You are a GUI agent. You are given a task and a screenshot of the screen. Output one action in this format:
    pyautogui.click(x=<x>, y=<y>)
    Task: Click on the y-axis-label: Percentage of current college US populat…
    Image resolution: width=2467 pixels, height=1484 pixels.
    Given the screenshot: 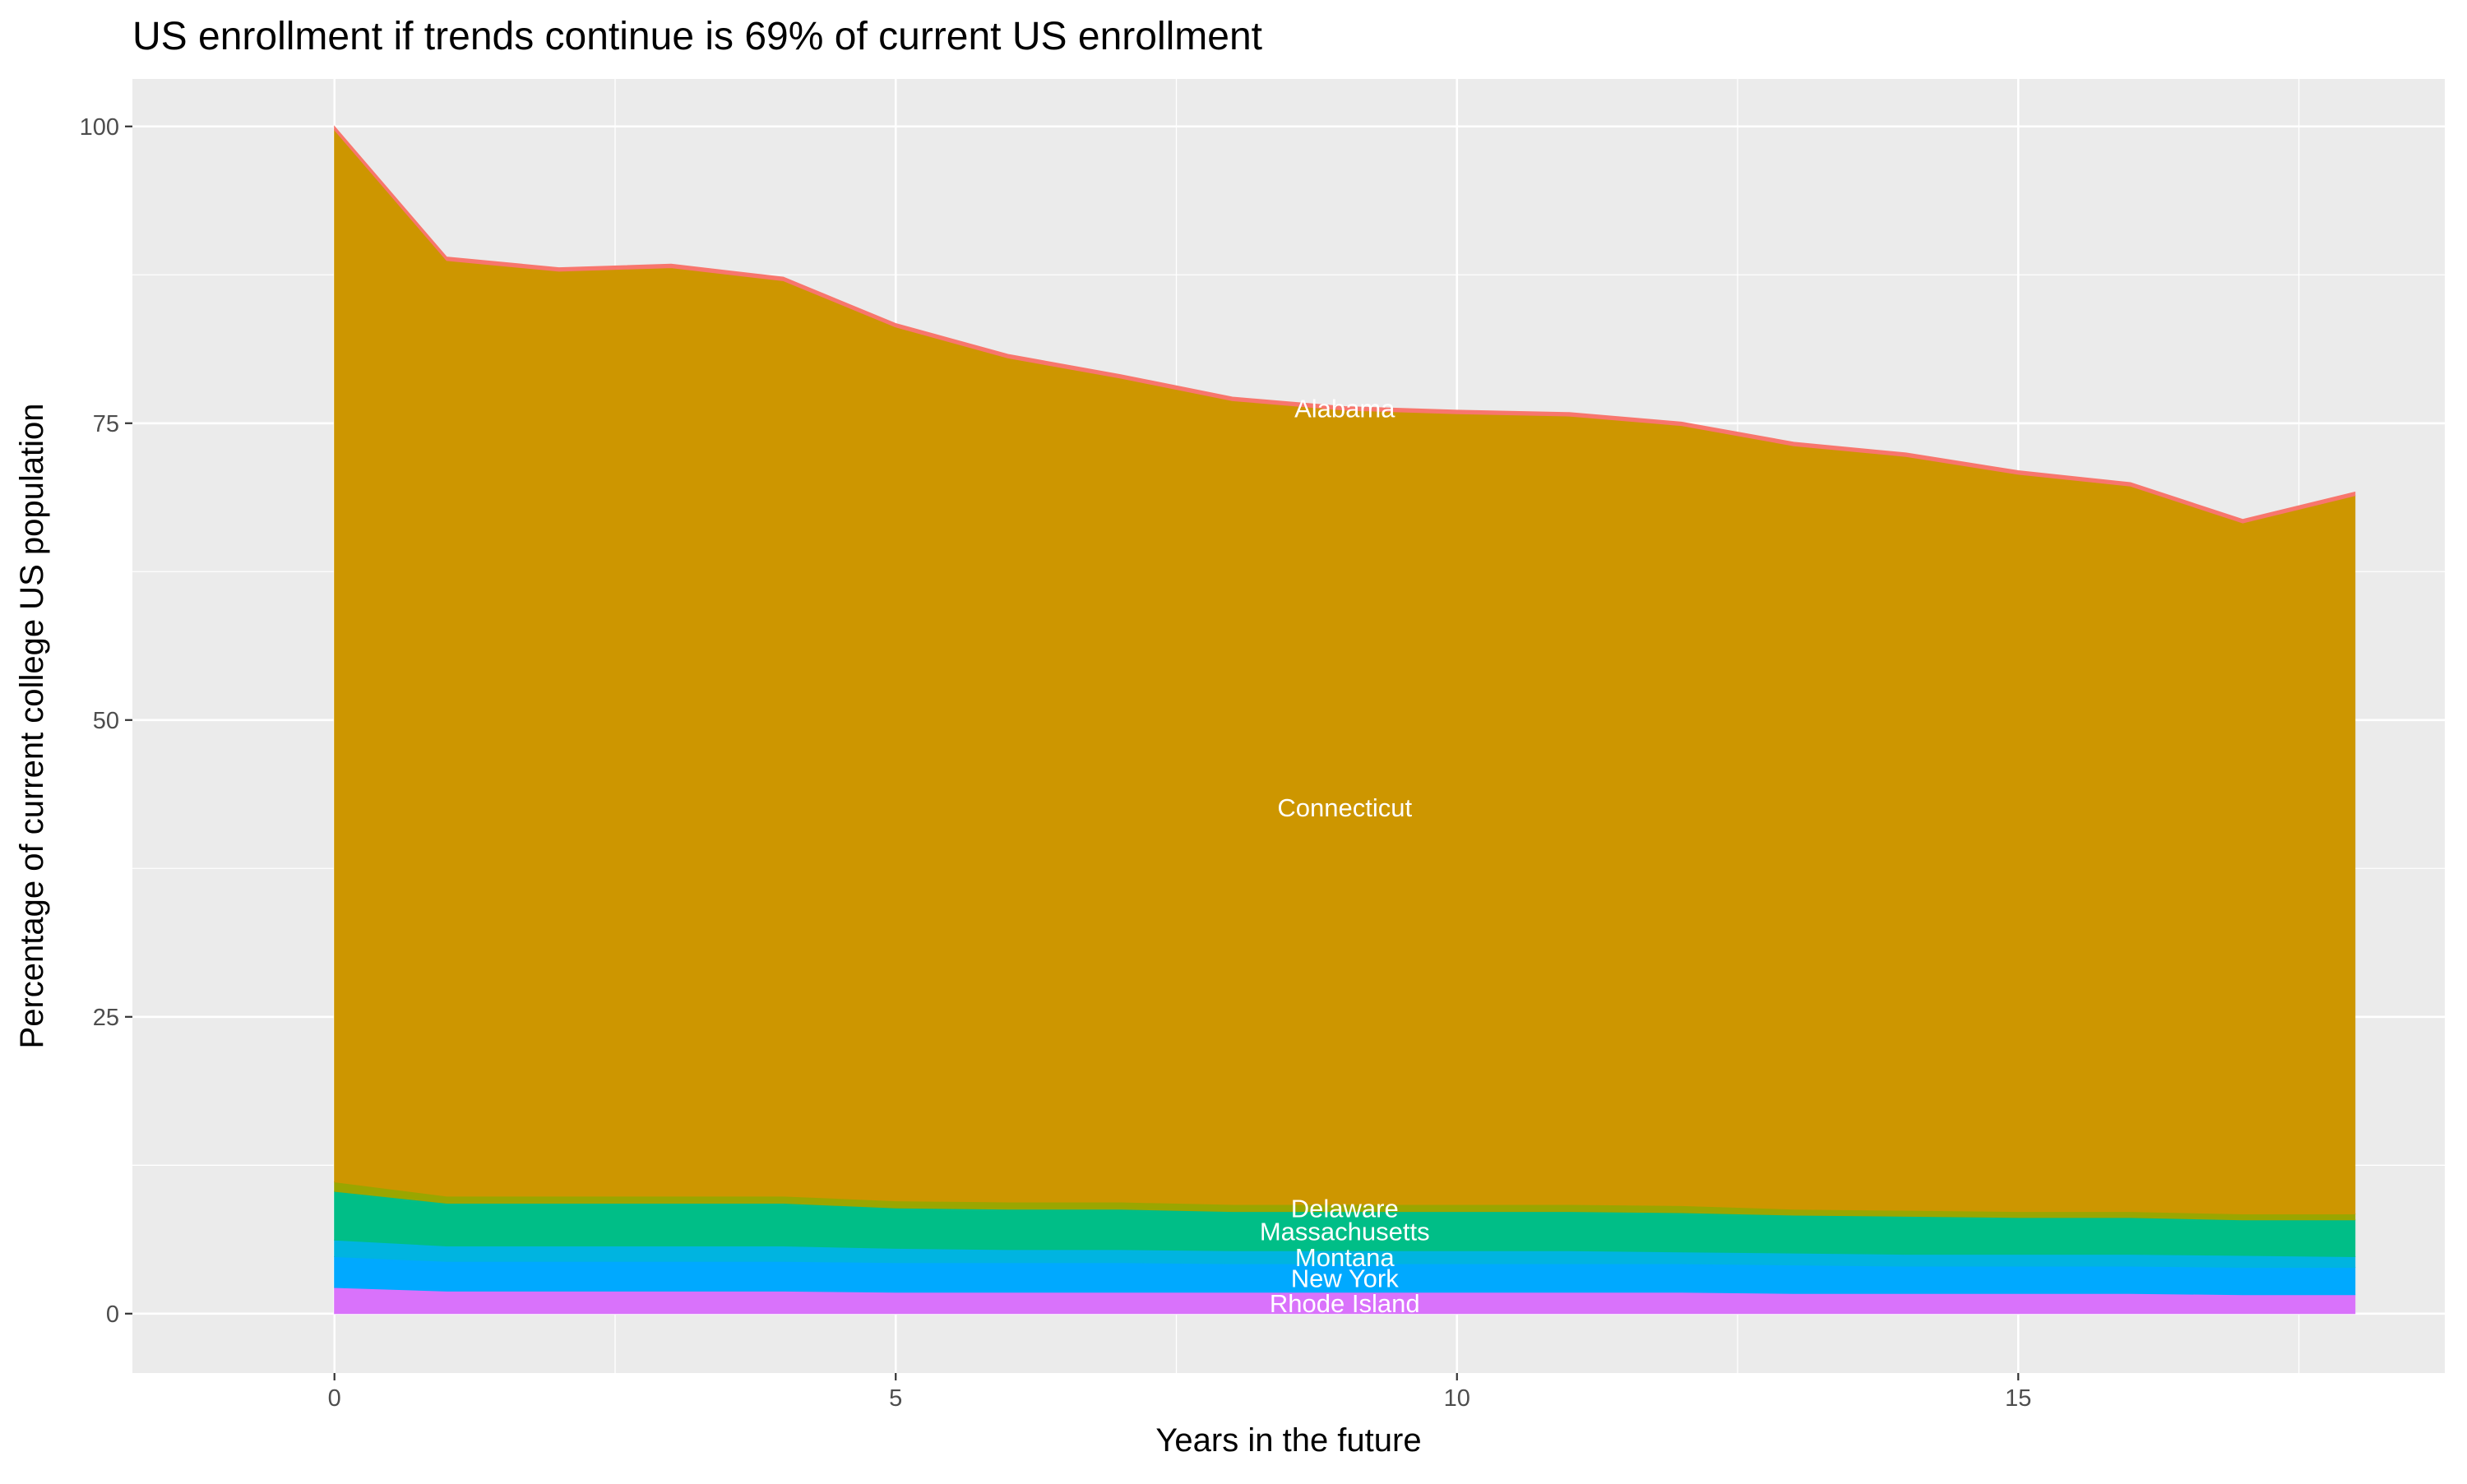 What is the action you would take?
    pyautogui.click(x=32, y=727)
    